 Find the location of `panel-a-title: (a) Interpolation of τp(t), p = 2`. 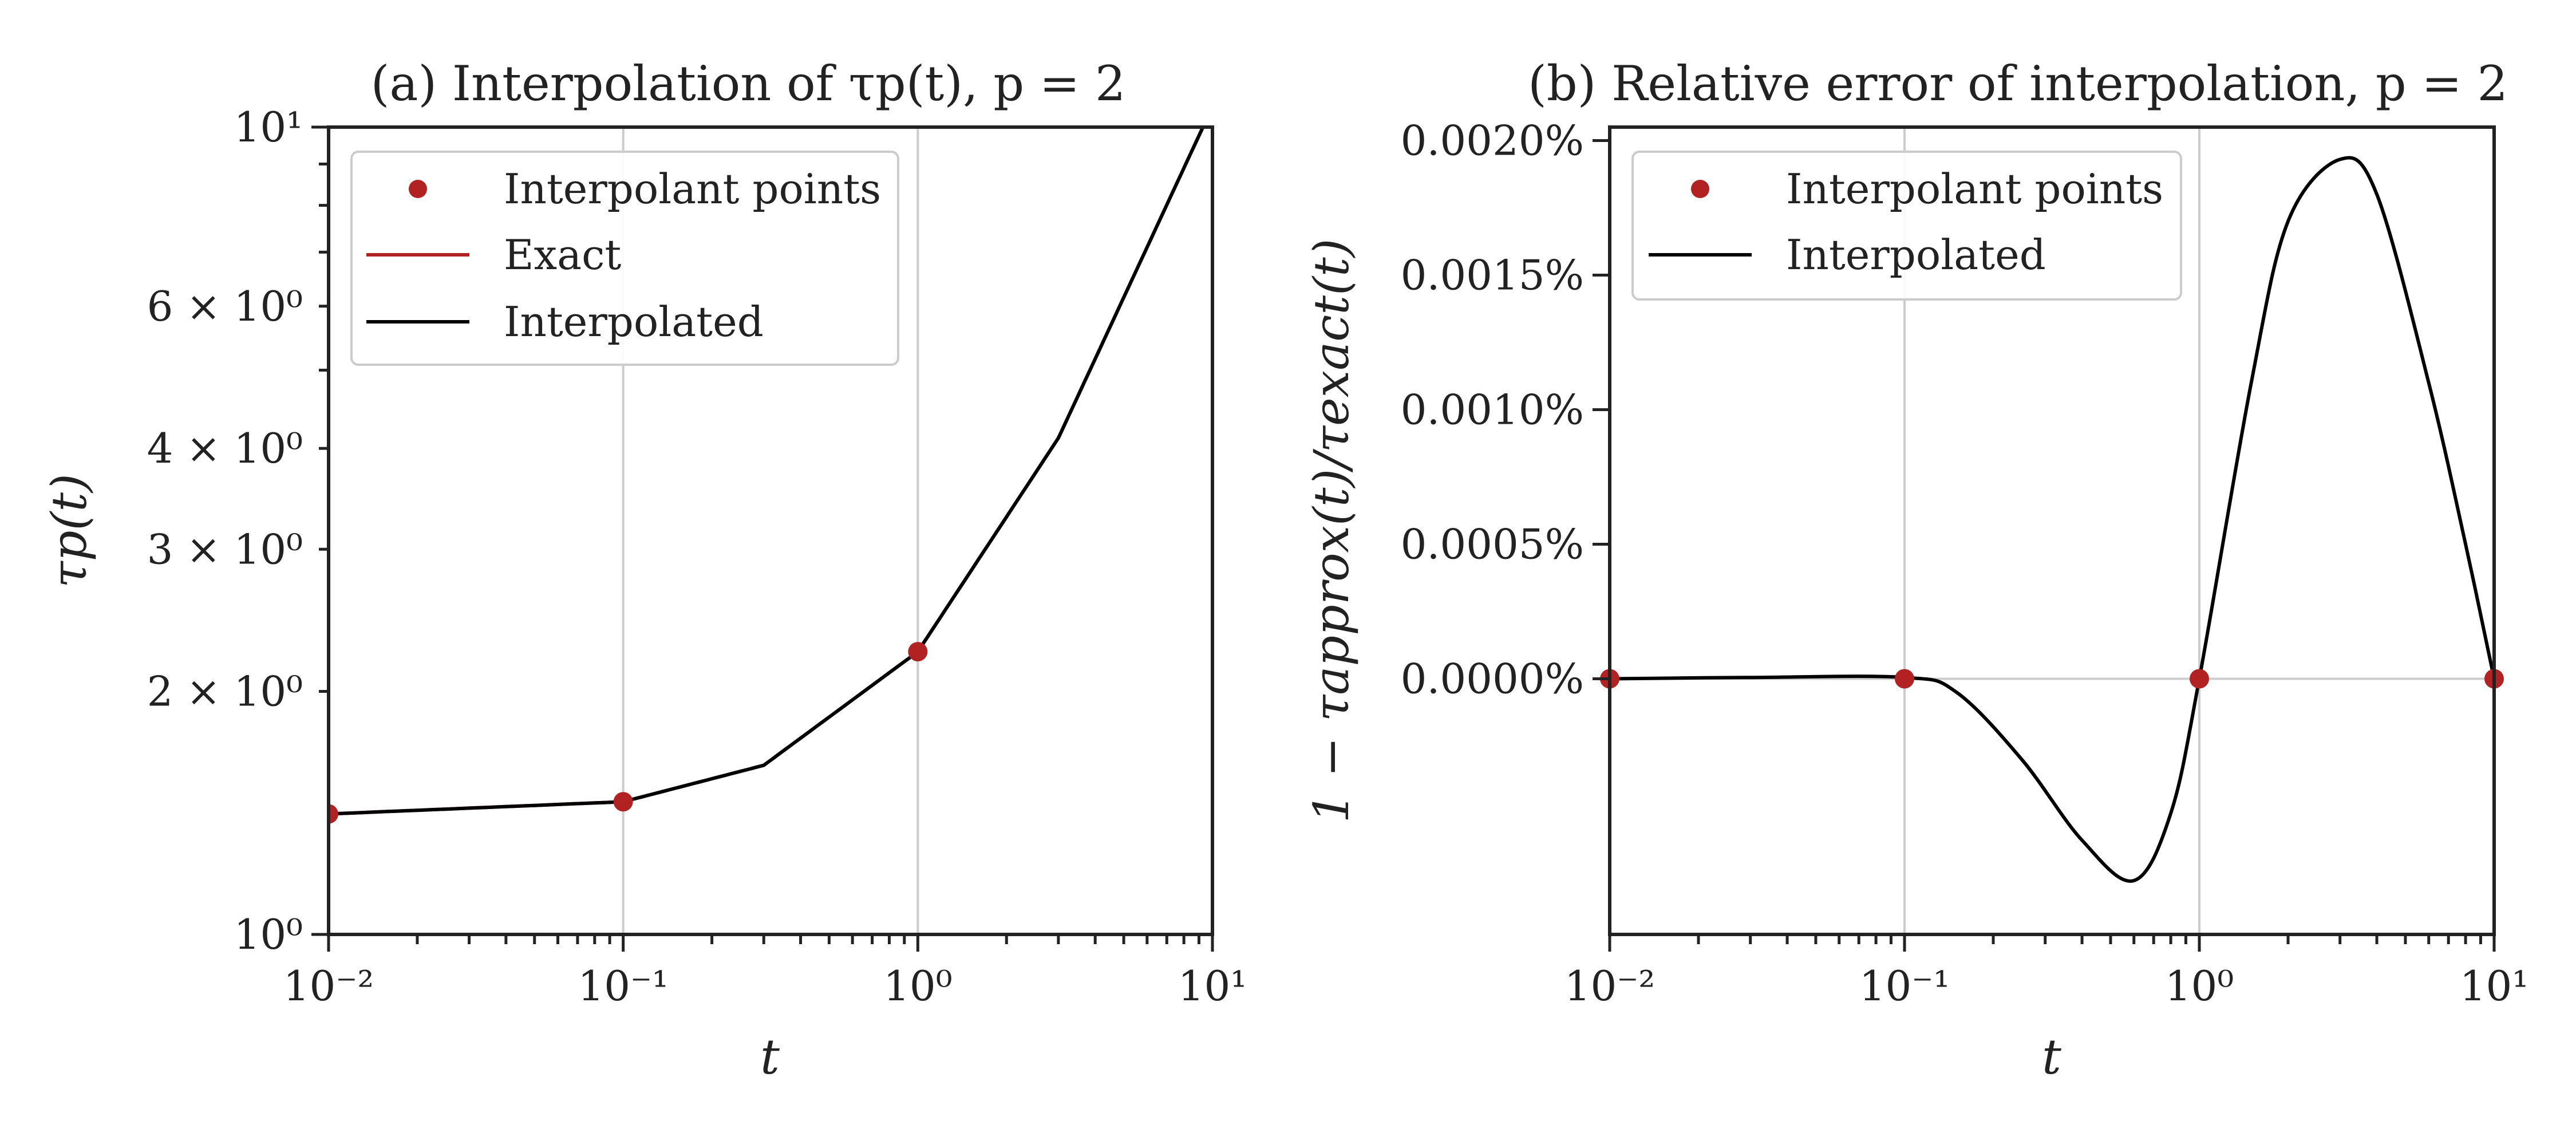

panel-a-title: (a) Interpolation of τp(t), p = 2 is located at coordinates (748, 84).